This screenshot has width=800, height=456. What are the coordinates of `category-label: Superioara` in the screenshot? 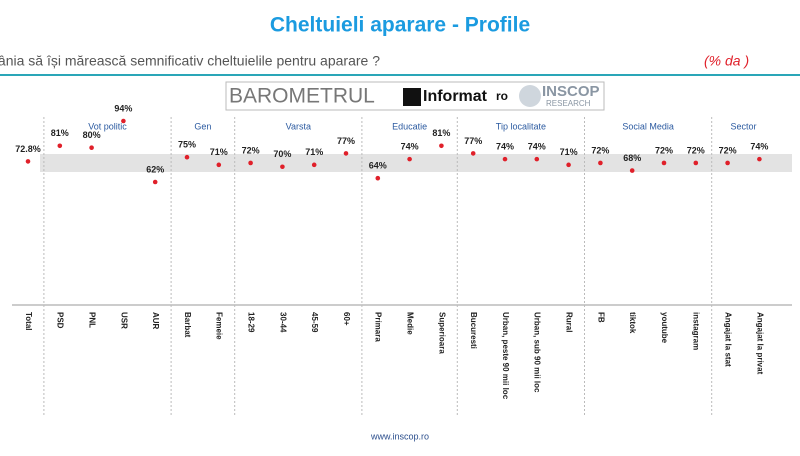 It's located at (441, 333).